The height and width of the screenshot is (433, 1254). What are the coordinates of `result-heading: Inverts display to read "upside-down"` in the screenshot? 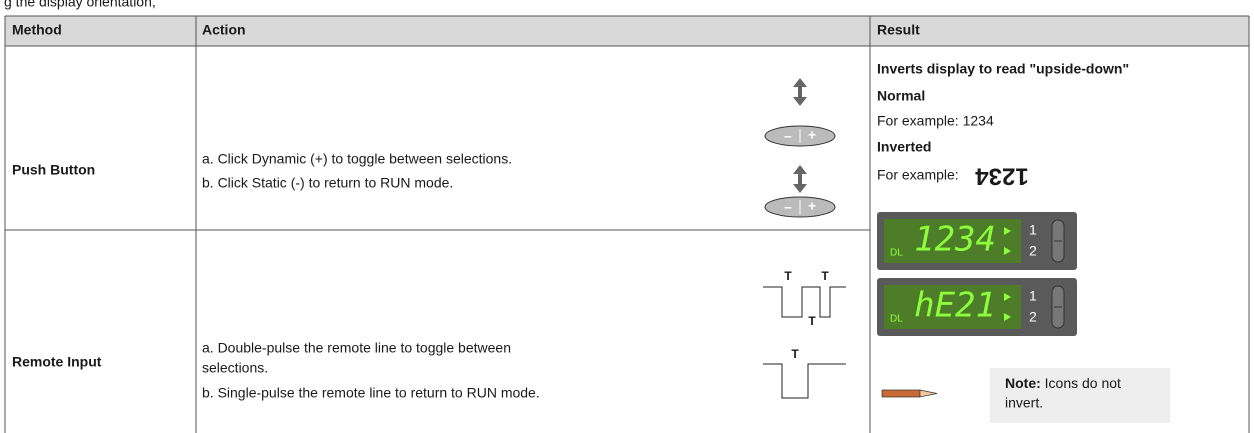 It's located at (1003, 69).